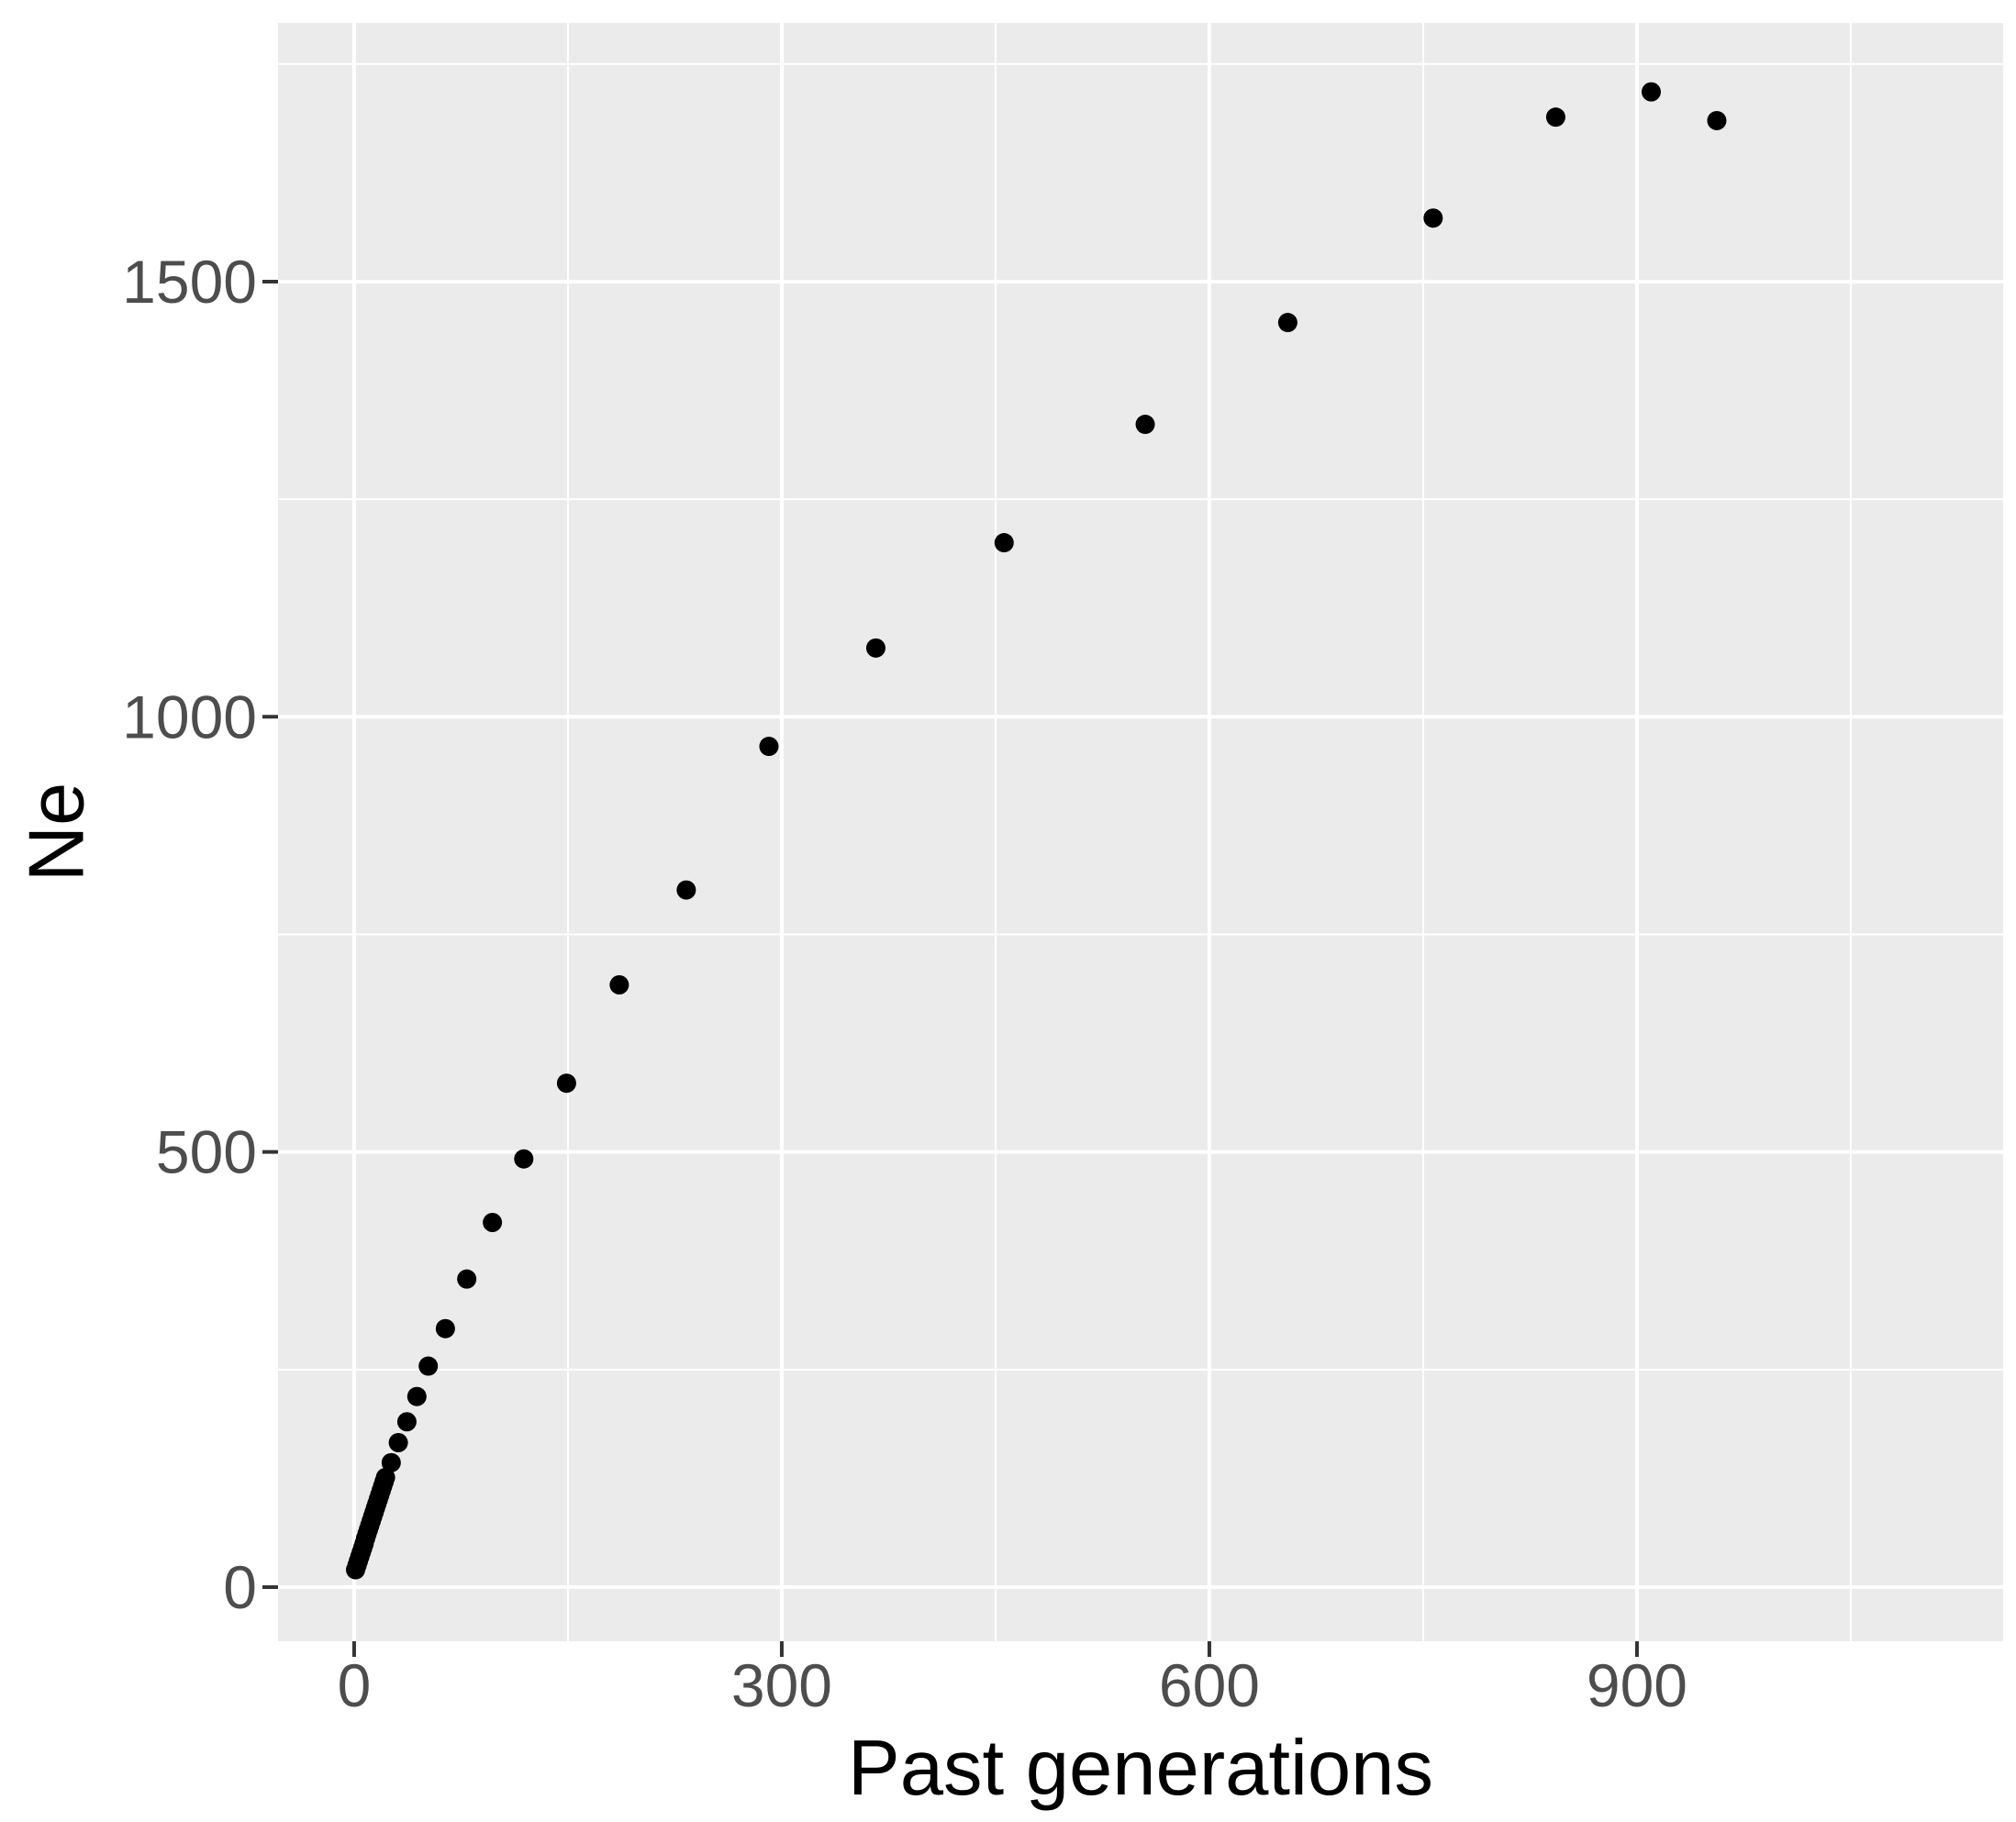 The width and height of the screenshot is (2016, 1822). I want to click on x-tick-label: 600, so click(1209, 1685).